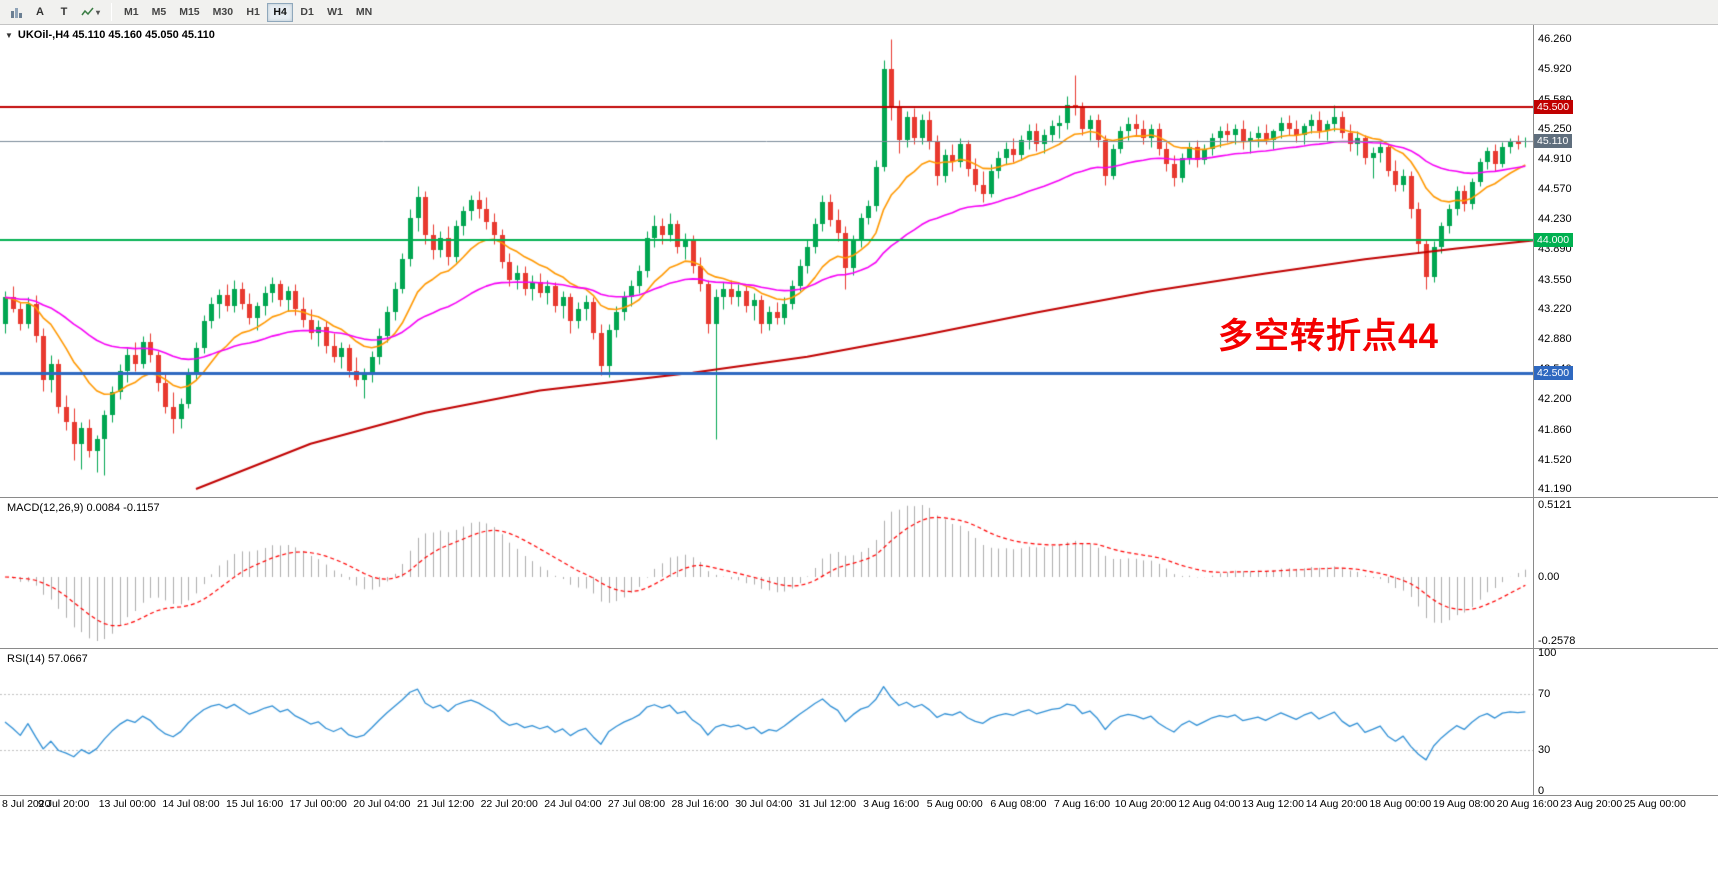 This screenshot has height=893, width=1718. I want to click on rsi-axis-label: 70, so click(1544, 694).